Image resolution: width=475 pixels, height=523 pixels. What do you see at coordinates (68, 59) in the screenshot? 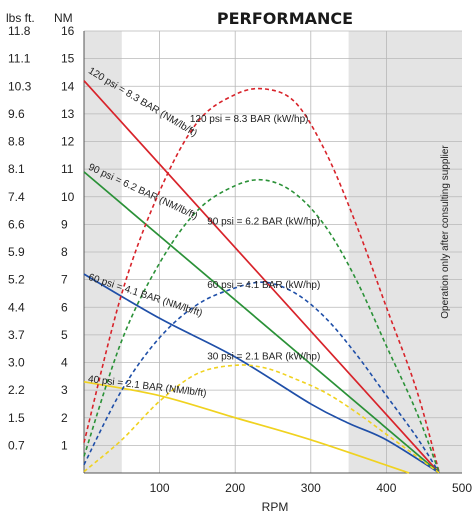
I see `y-tick-nm: 15` at bounding box center [68, 59].